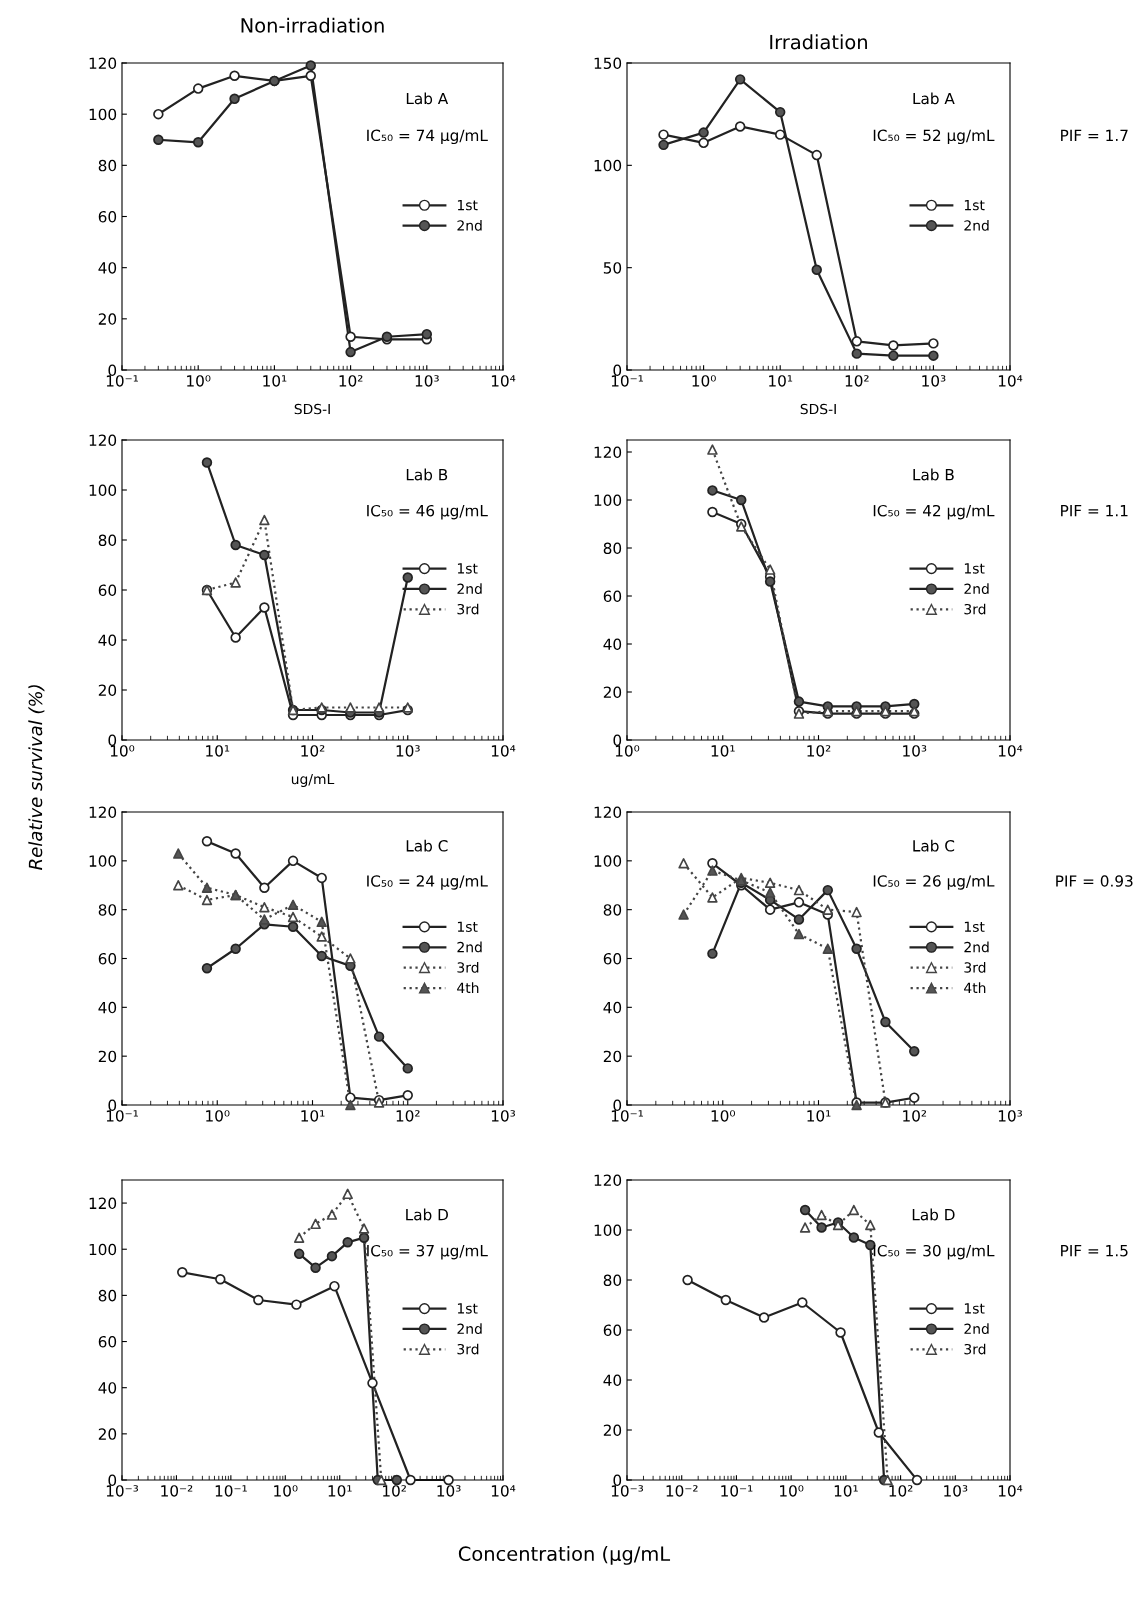 The image size is (1141, 1605). What do you see at coordinates (934, 137) in the screenshot?
I see `annotation: IC₅₀ = 52 μg/mL` at bounding box center [934, 137].